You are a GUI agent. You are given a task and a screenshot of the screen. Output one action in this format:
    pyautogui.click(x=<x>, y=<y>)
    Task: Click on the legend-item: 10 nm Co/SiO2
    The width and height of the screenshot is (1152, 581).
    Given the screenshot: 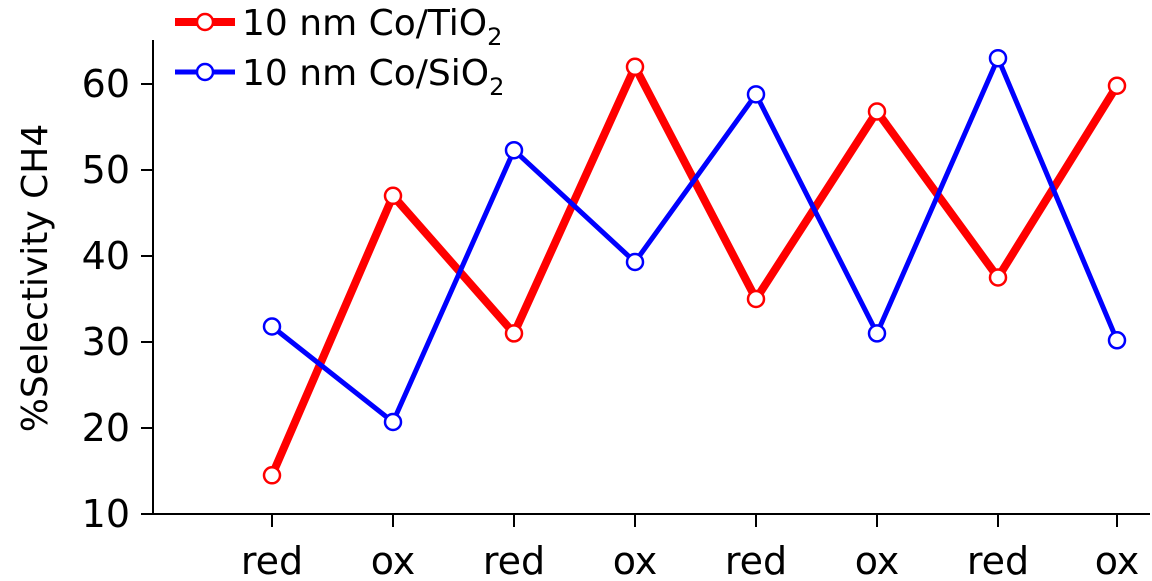 What is the action you would take?
    pyautogui.click(x=339, y=77)
    